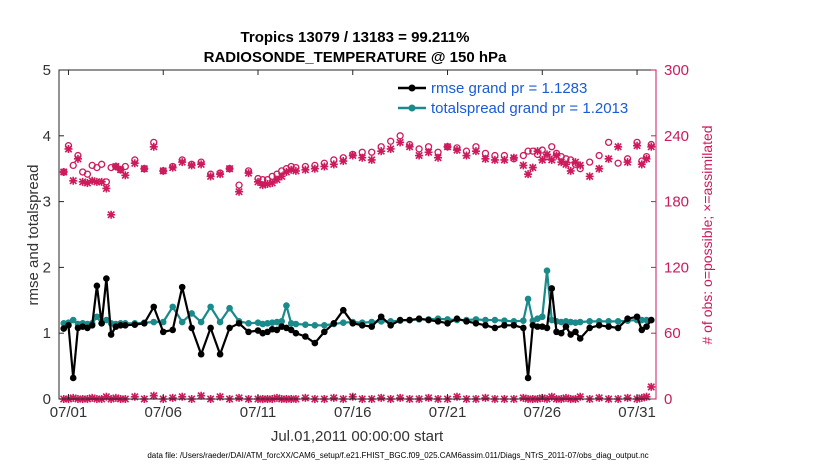 Image resolution: width=830 pixels, height=470 pixels. Describe the element at coordinates (529, 108) in the screenshot. I see `legend-label-spread: totalspread grand pr = 1.2013` at that location.